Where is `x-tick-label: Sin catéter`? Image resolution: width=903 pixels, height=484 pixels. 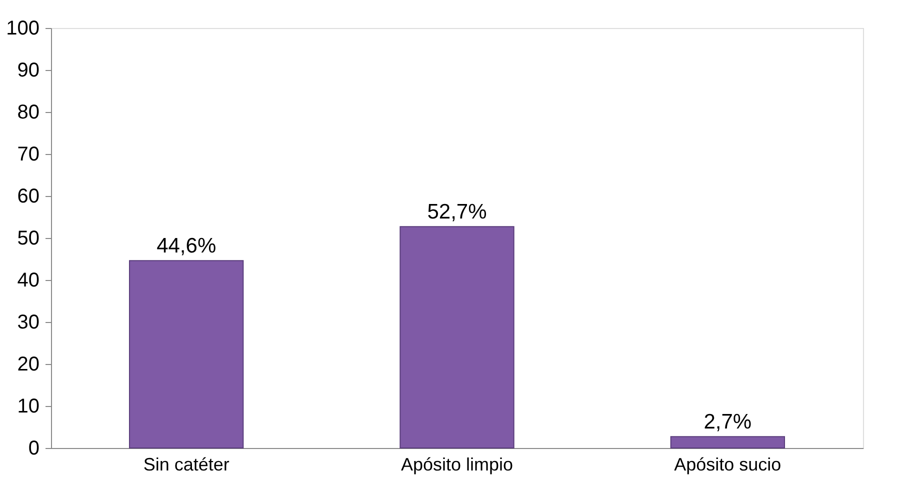
x-tick-label: Sin catéter is located at coordinates (186, 464).